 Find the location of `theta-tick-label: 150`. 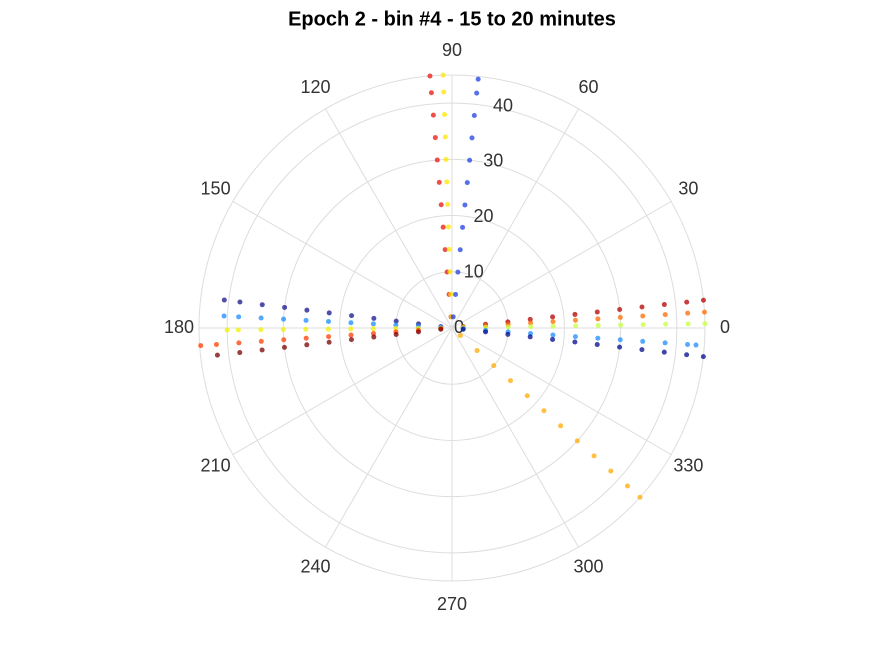

theta-tick-label: 150 is located at coordinates (216, 188).